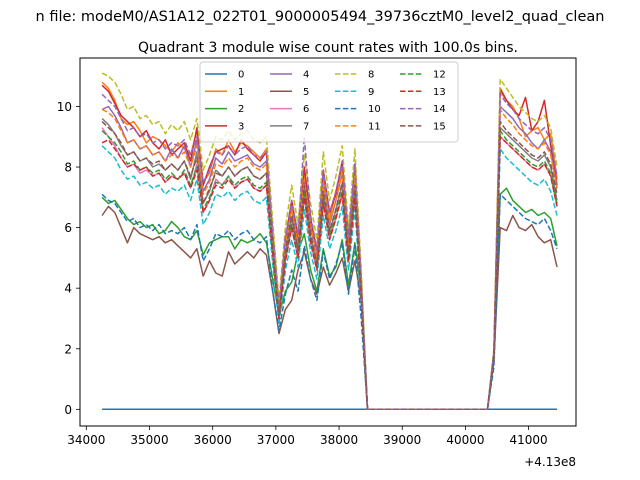  What do you see at coordinates (241, 75) in the screenshot?
I see `legend-label-0: 0` at bounding box center [241, 75].